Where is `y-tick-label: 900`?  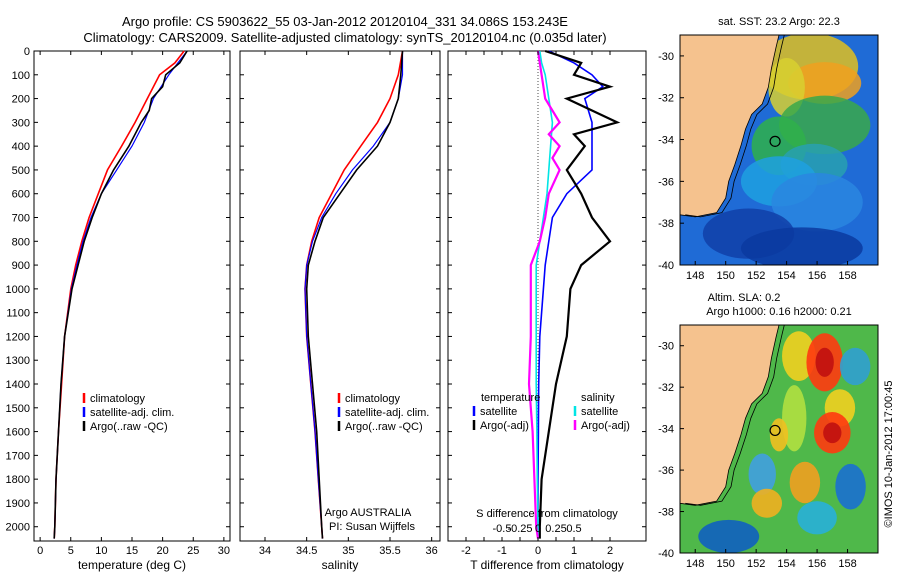
y-tick-label: 900 is located at coordinates (21, 266).